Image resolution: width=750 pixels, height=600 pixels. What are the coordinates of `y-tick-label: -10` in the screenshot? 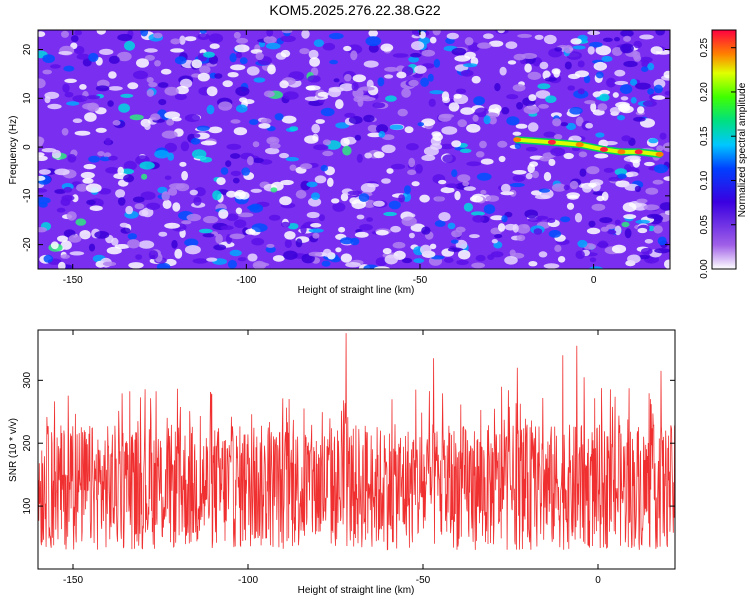 It's located at (27, 195).